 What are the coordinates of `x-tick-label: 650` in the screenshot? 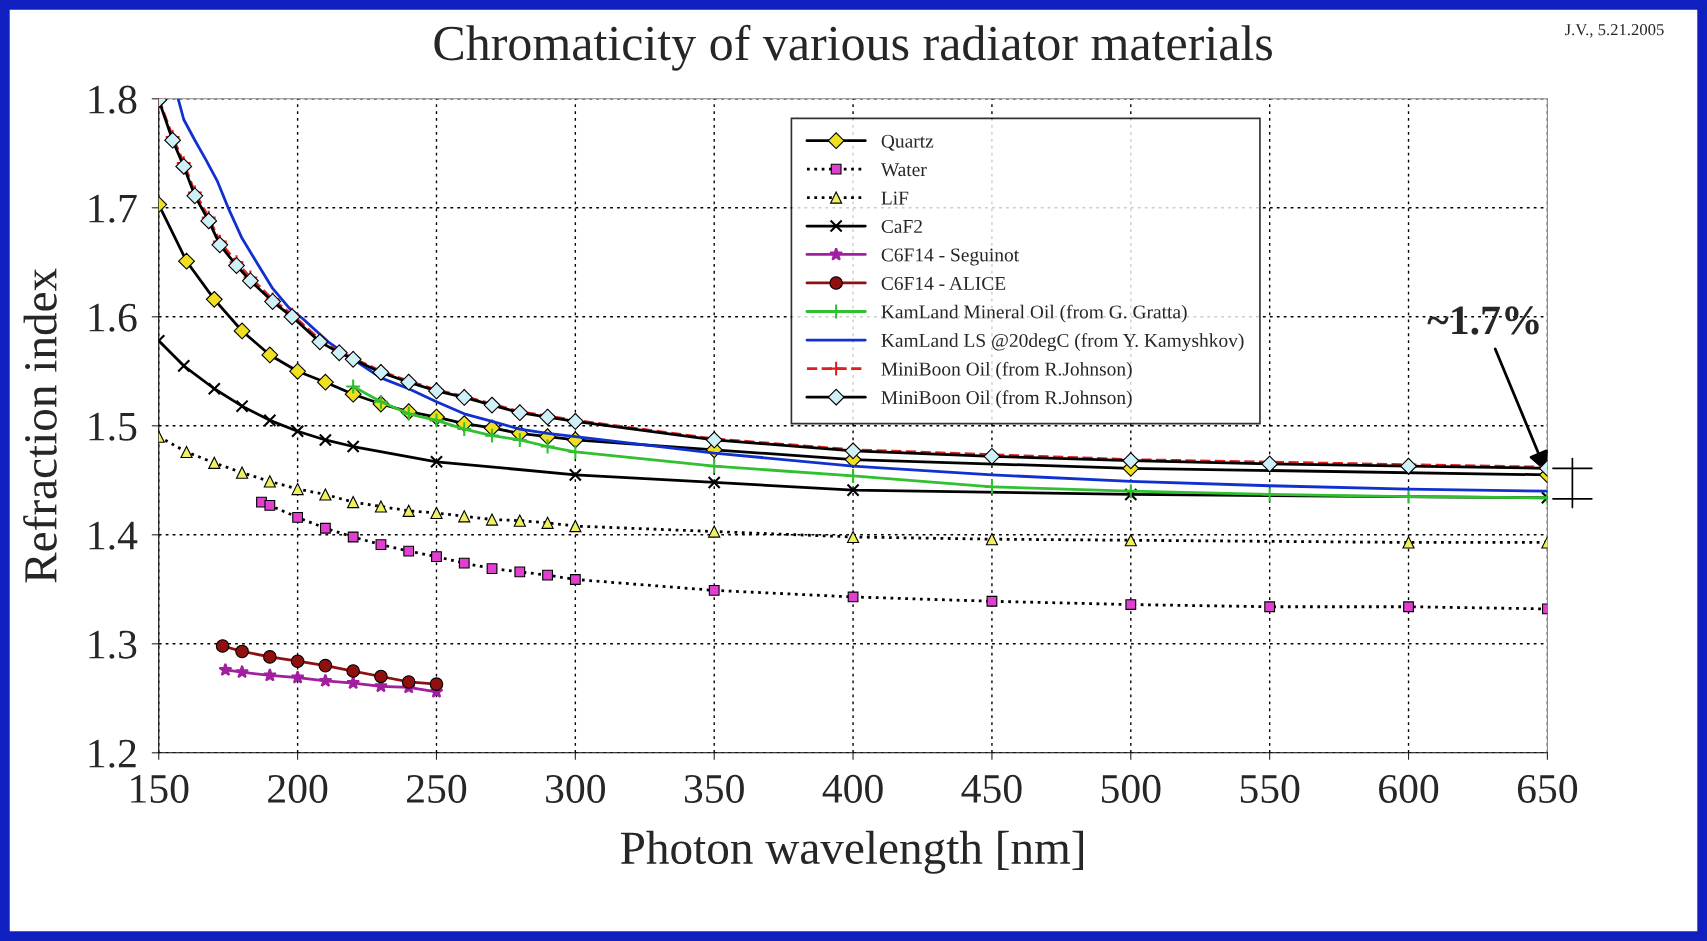 It's located at (1547, 788).